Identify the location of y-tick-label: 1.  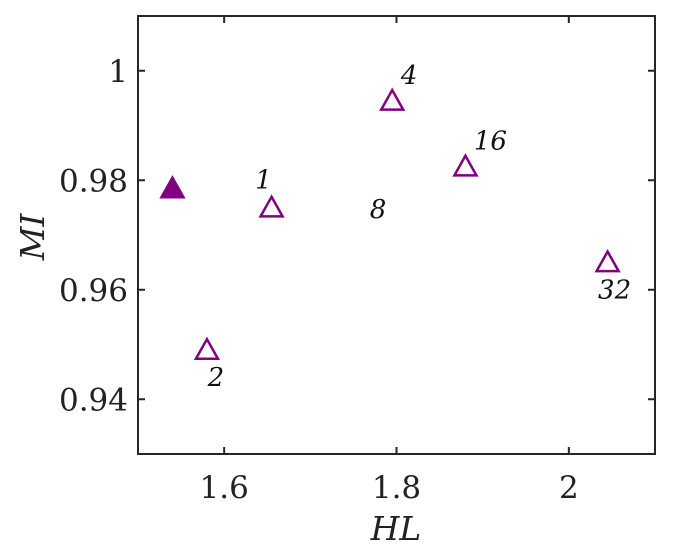
(118, 72).